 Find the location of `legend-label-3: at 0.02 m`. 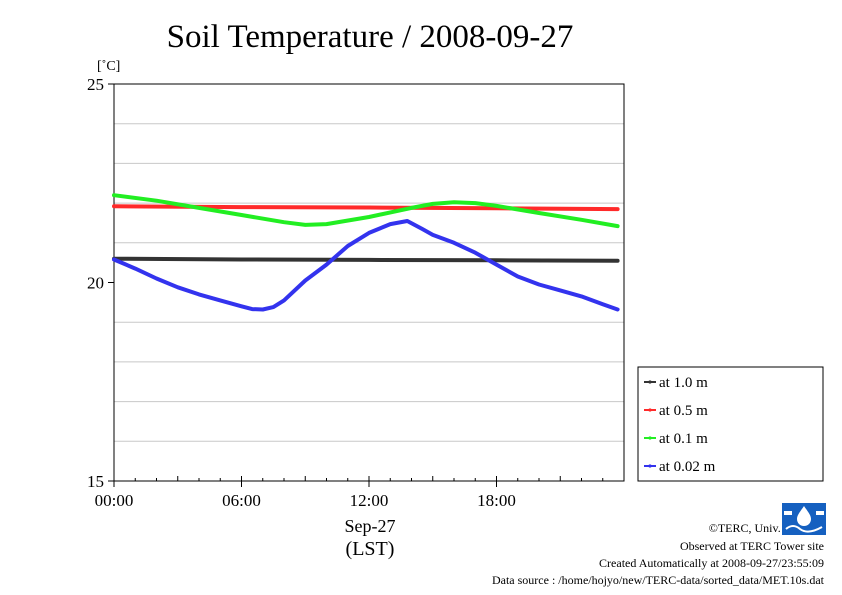

legend-label-3: at 0.02 m is located at coordinates (687, 467).